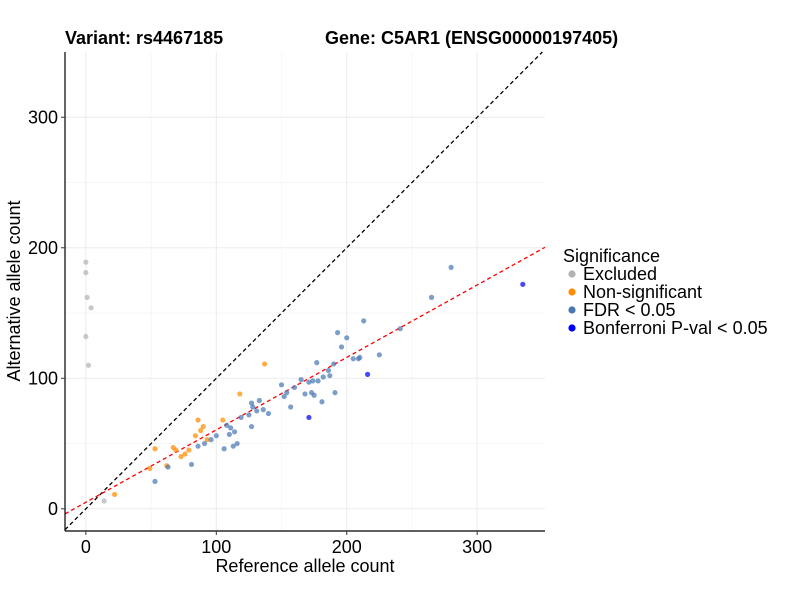  I want to click on x-tick-label: 300, so click(477, 547).